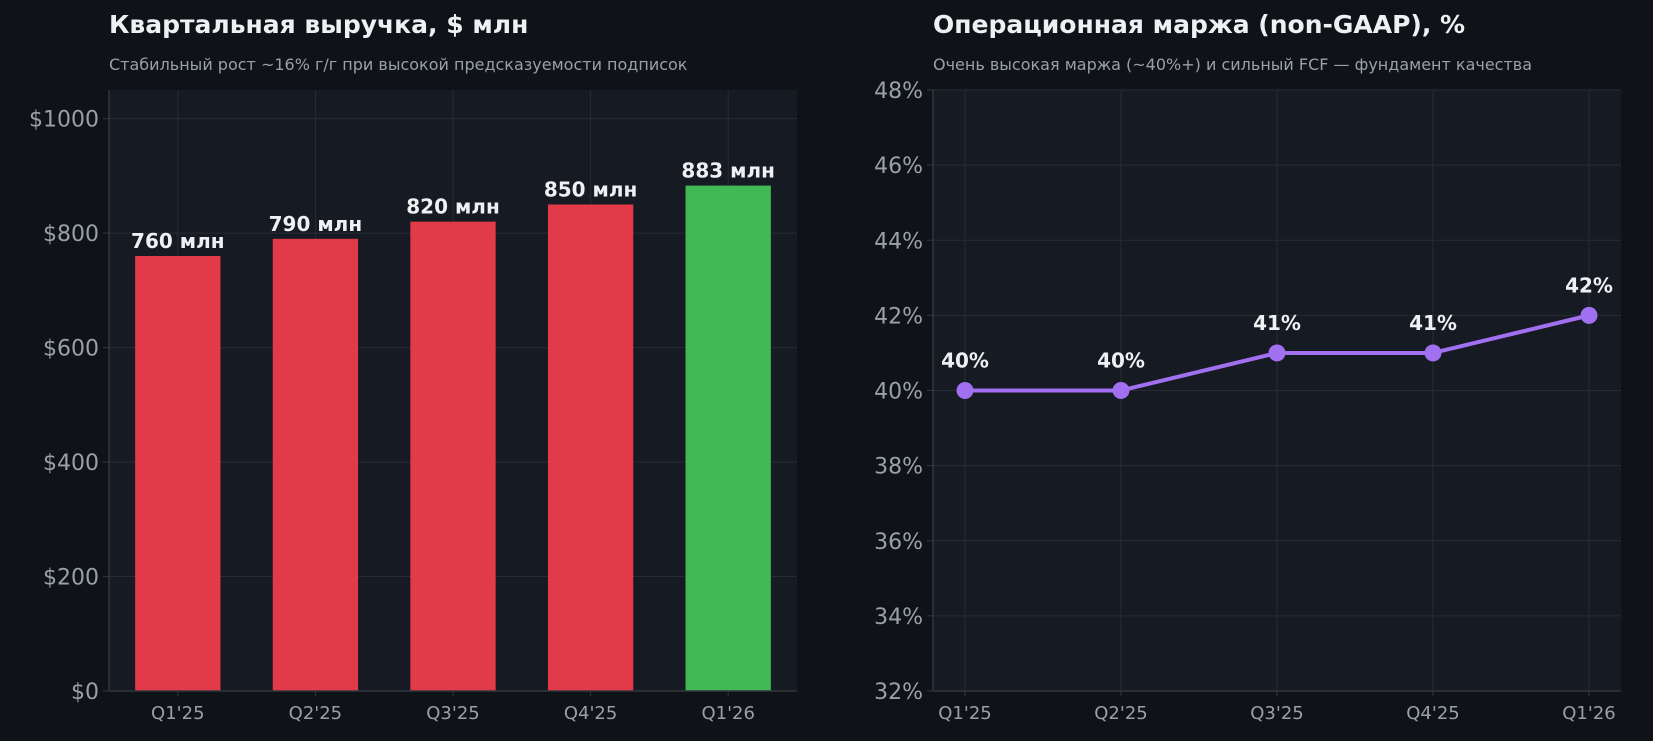  I want to click on data-label: 790 млн, so click(316, 224).